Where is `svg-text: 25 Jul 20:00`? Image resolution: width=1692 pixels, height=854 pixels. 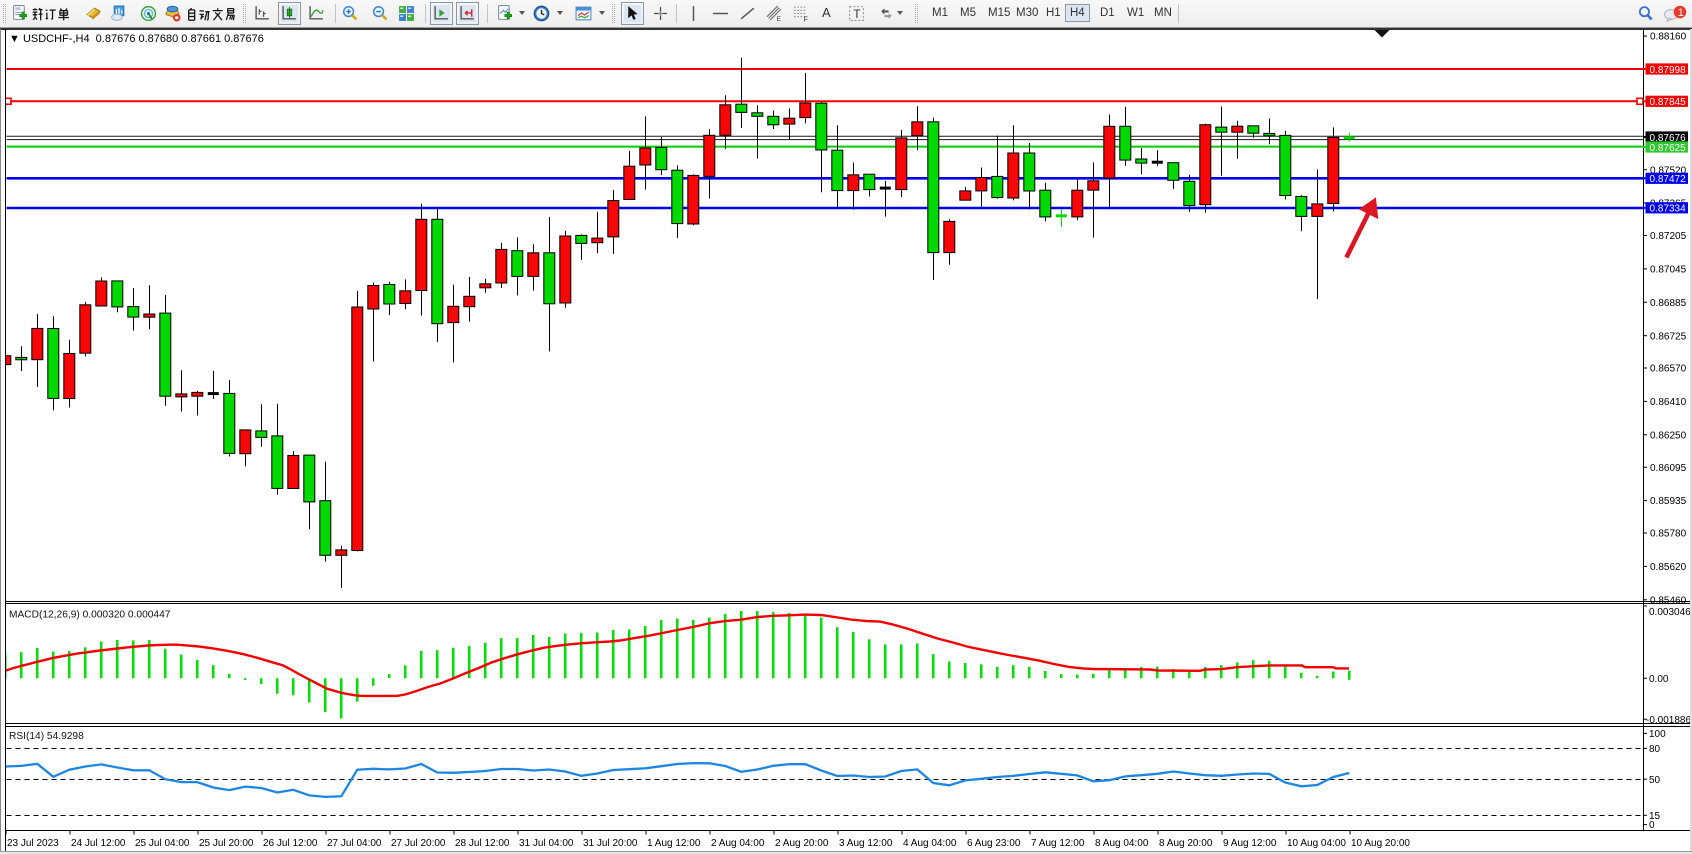 svg-text: 25 Jul 20:00 is located at coordinates (226, 843).